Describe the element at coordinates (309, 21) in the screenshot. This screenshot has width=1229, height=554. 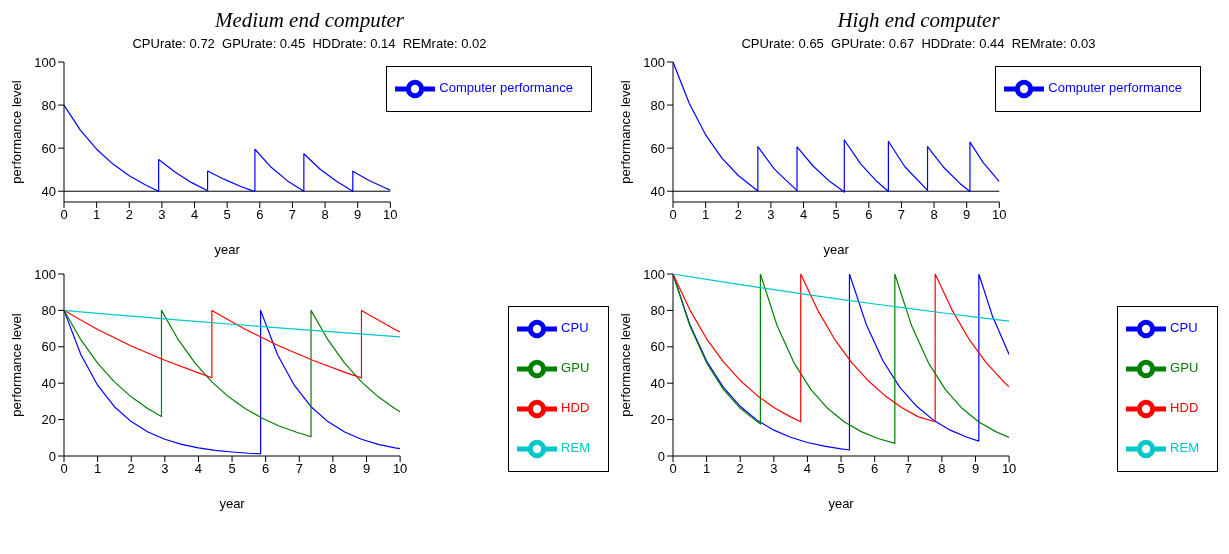
I see `chart-title: Medium end computer` at that location.